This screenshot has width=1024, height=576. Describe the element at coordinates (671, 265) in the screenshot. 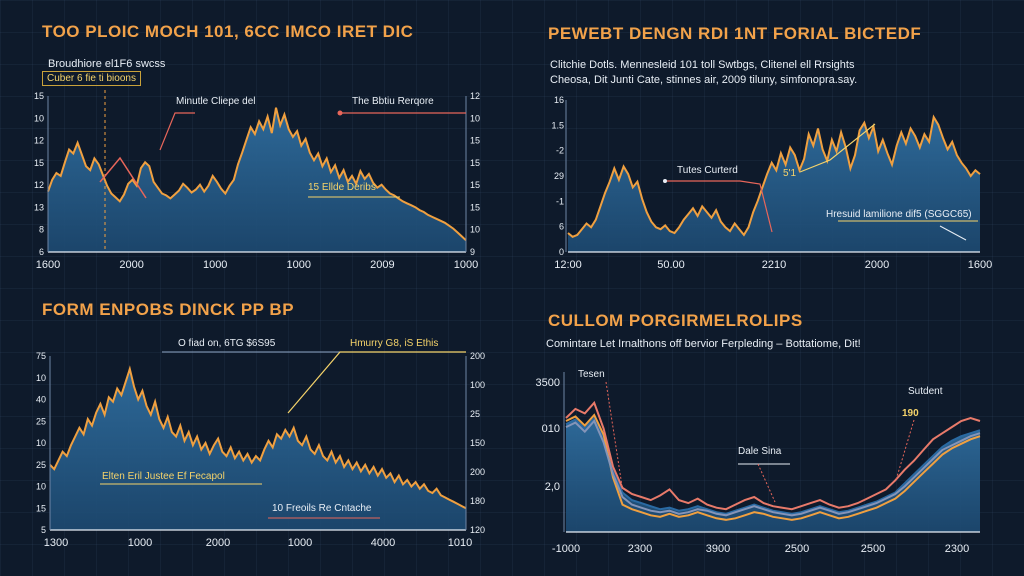

I see `x-tick-label: 50.00` at that location.